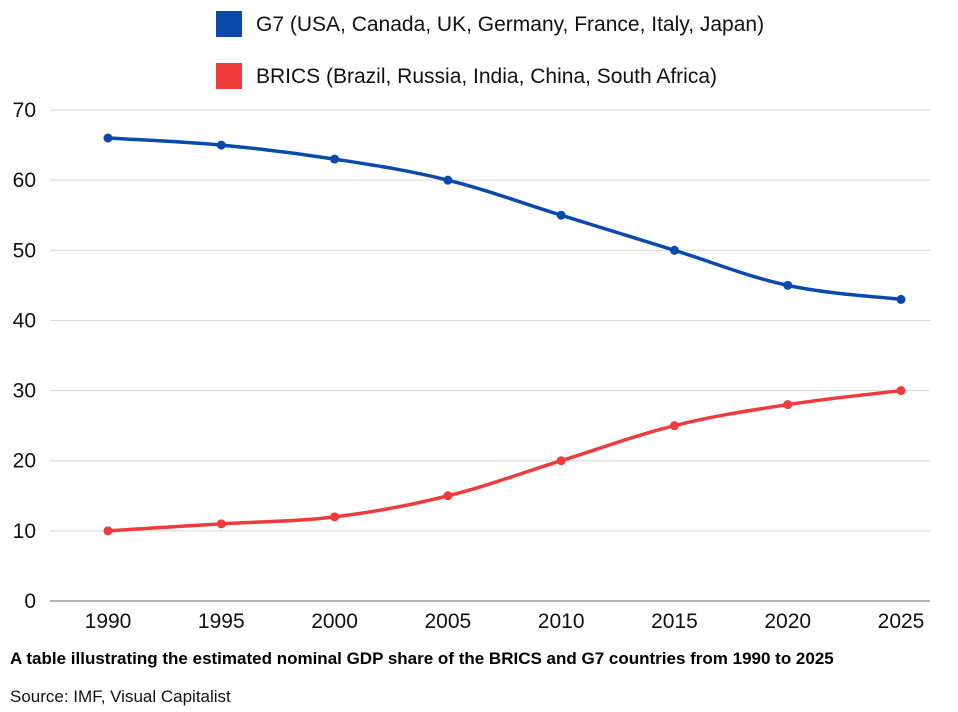 Image resolution: width=958 pixels, height=712 pixels. What do you see at coordinates (120, 696) in the screenshot?
I see `chart-source: Source: IMF, Visual Capitalist` at bounding box center [120, 696].